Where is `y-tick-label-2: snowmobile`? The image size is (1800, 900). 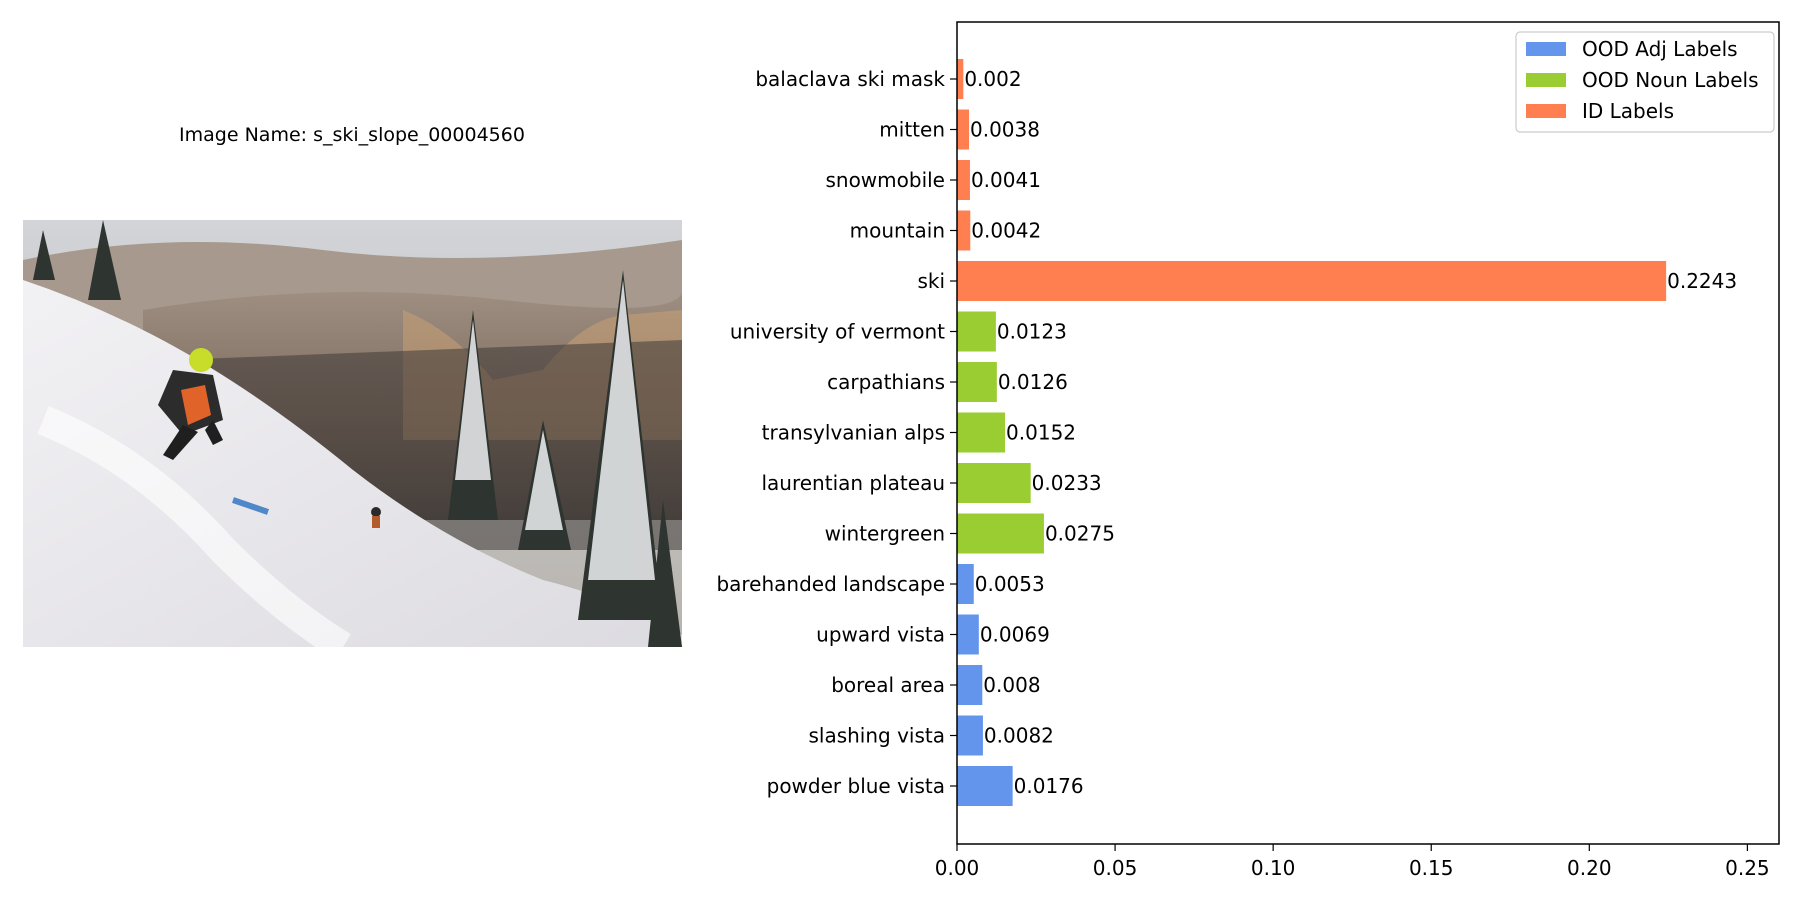 y-tick-label-2: snowmobile is located at coordinates (885, 180).